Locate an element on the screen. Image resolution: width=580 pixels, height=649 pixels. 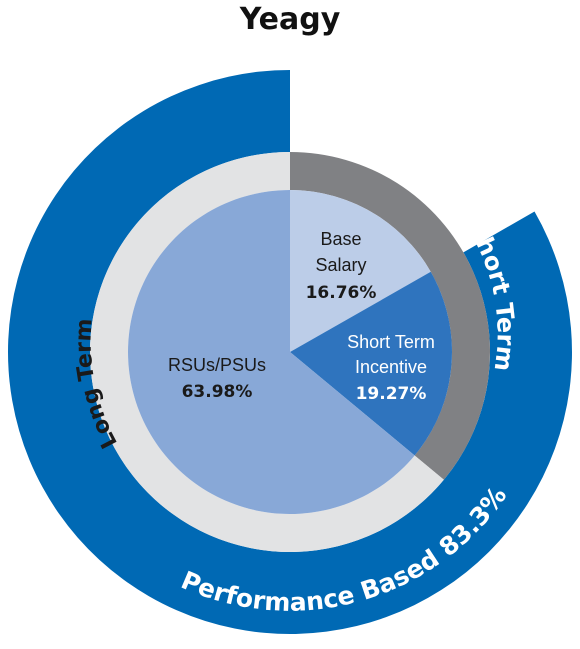
chart-title: Yeagy is located at coordinates (290, 19).